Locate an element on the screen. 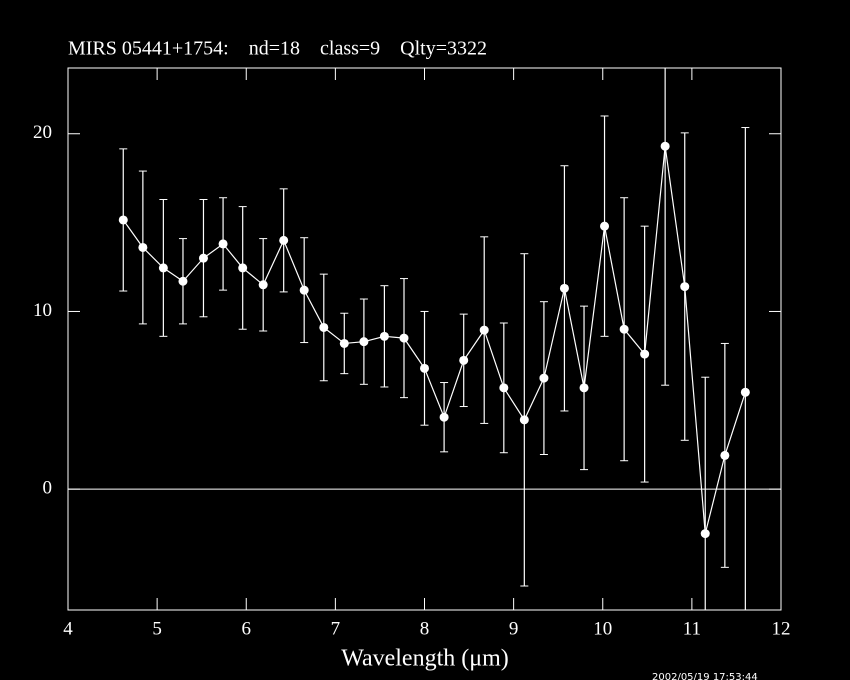  y-tick-label: 20 is located at coordinates (42, 132).